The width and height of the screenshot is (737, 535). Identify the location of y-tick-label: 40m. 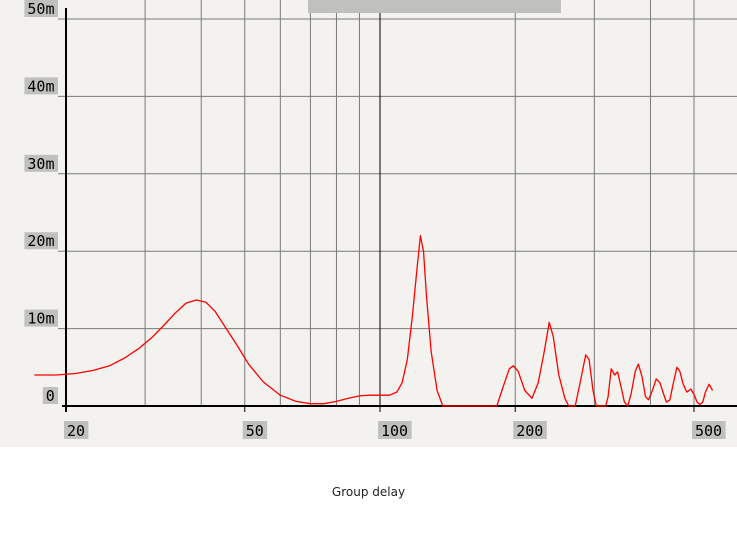
(40, 86).